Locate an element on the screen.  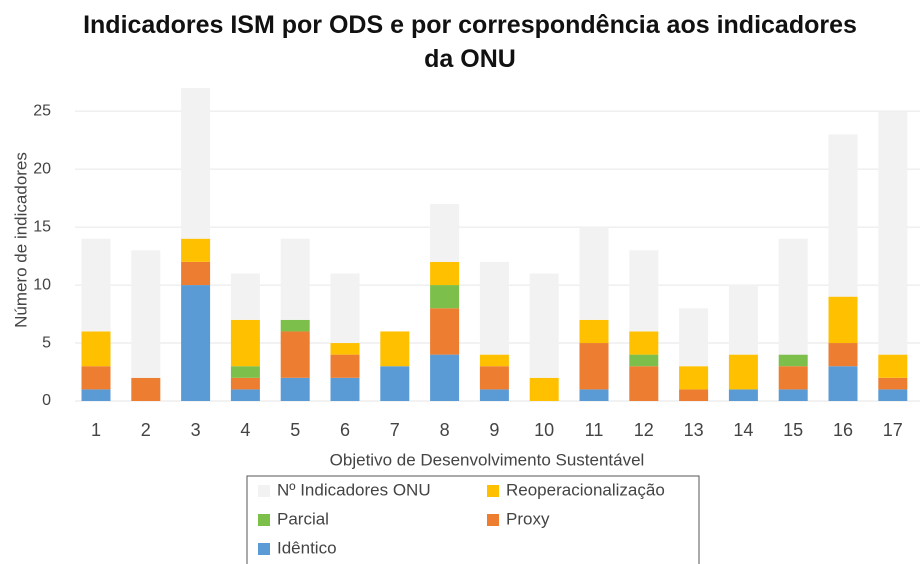
x-tick-label: 10 is located at coordinates (544, 430).